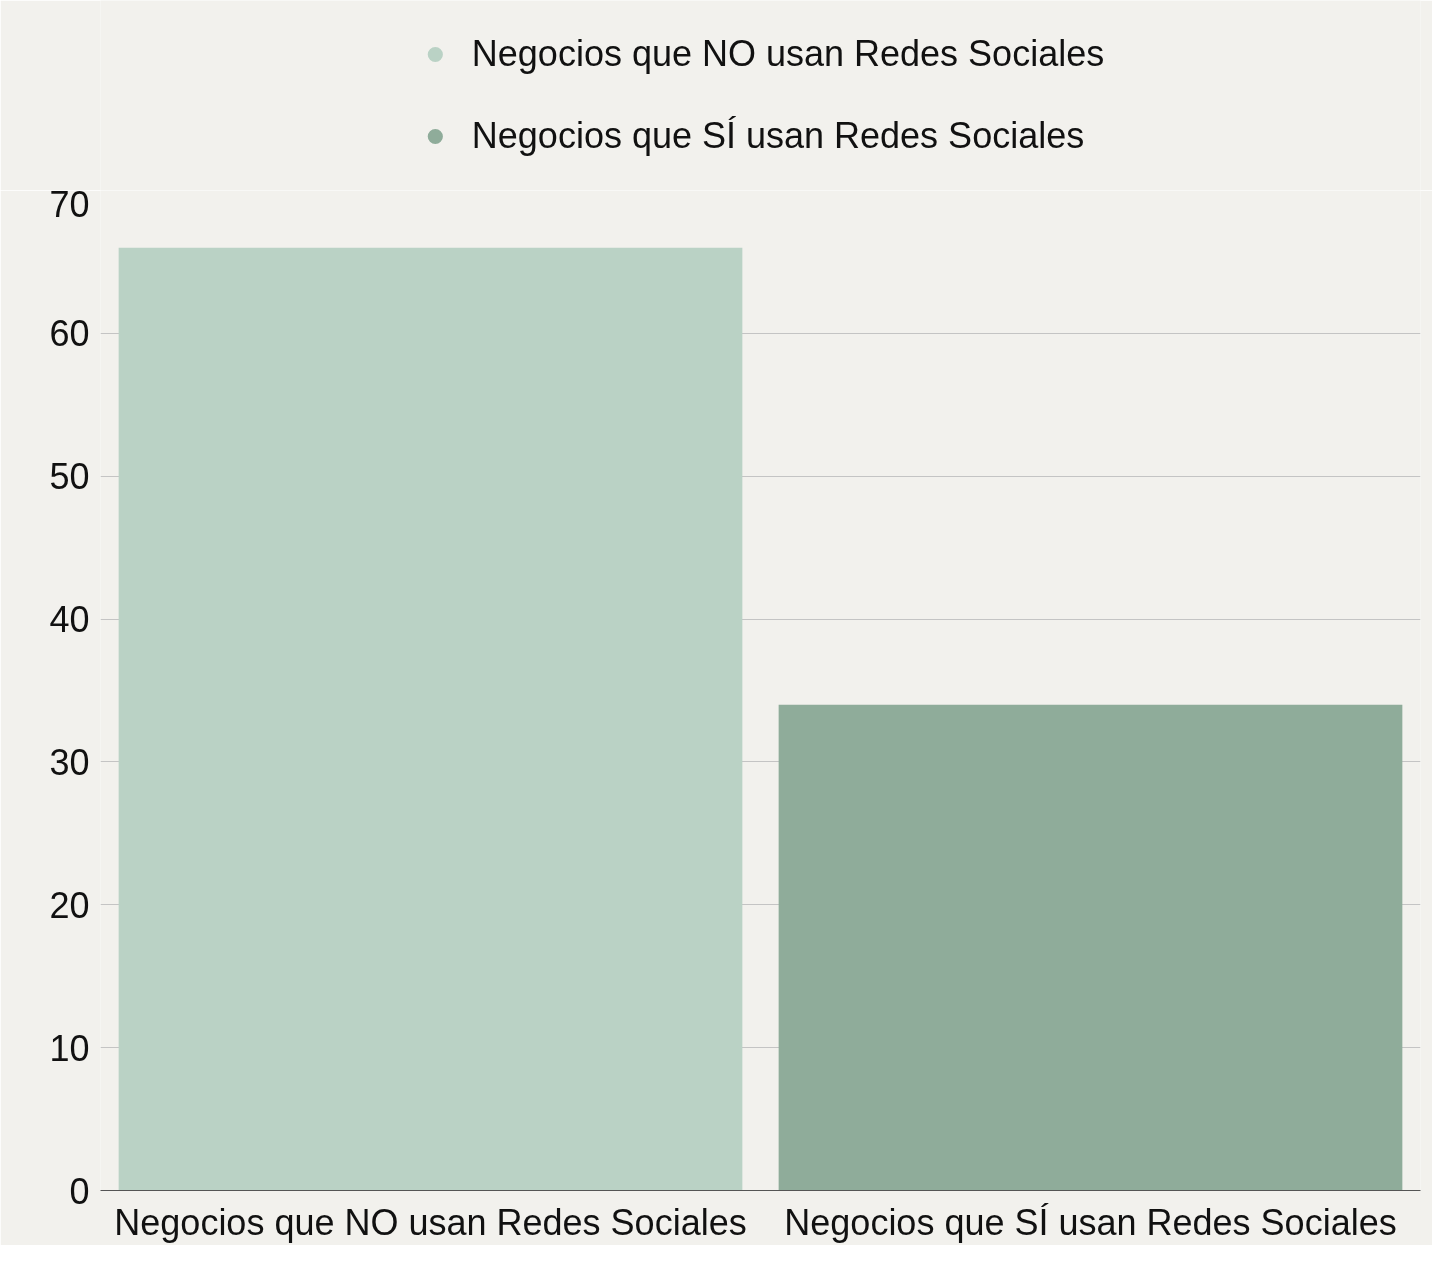 This screenshot has width=1442, height=1286. What do you see at coordinates (69, 1048) in the screenshot?
I see `y-tick-label: 10` at bounding box center [69, 1048].